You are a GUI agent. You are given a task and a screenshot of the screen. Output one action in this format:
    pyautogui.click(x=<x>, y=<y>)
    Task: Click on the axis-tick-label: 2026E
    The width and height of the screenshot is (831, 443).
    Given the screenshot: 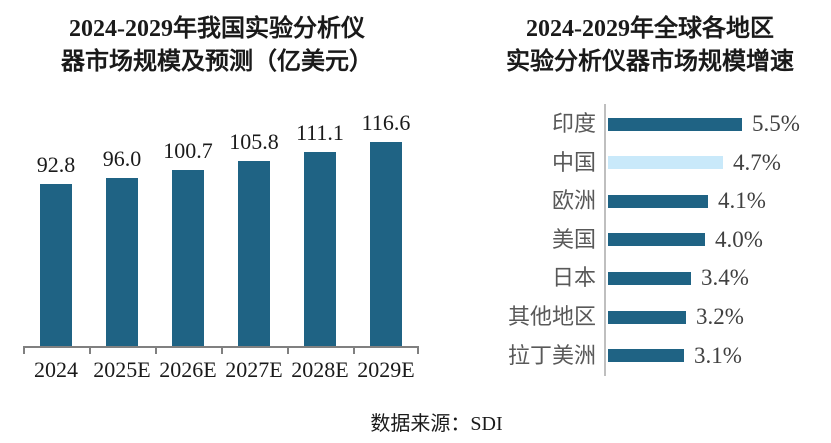 What is the action you would take?
    pyautogui.click(x=188, y=369)
    